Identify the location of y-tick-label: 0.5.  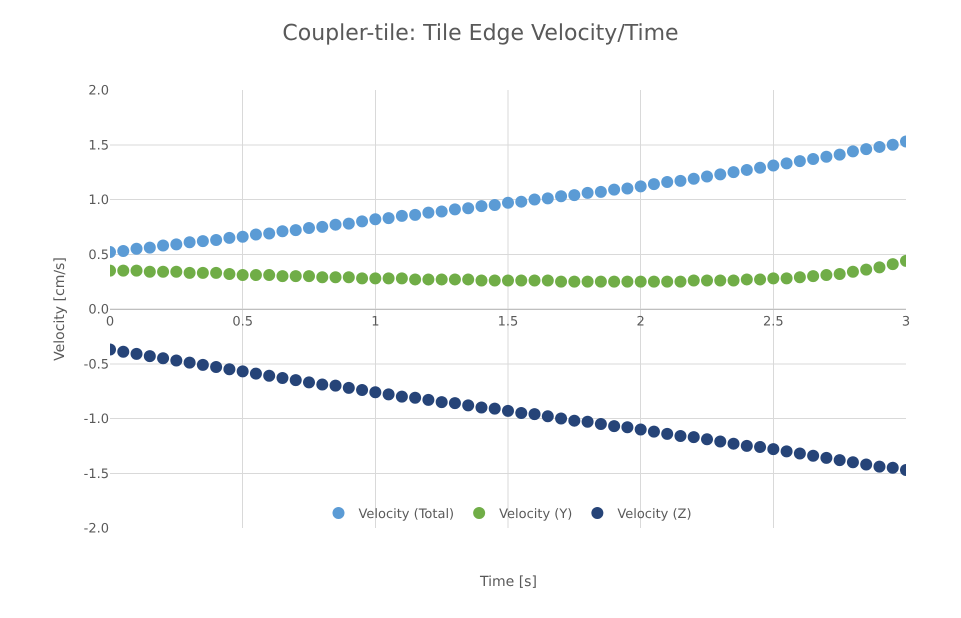
(98, 255).